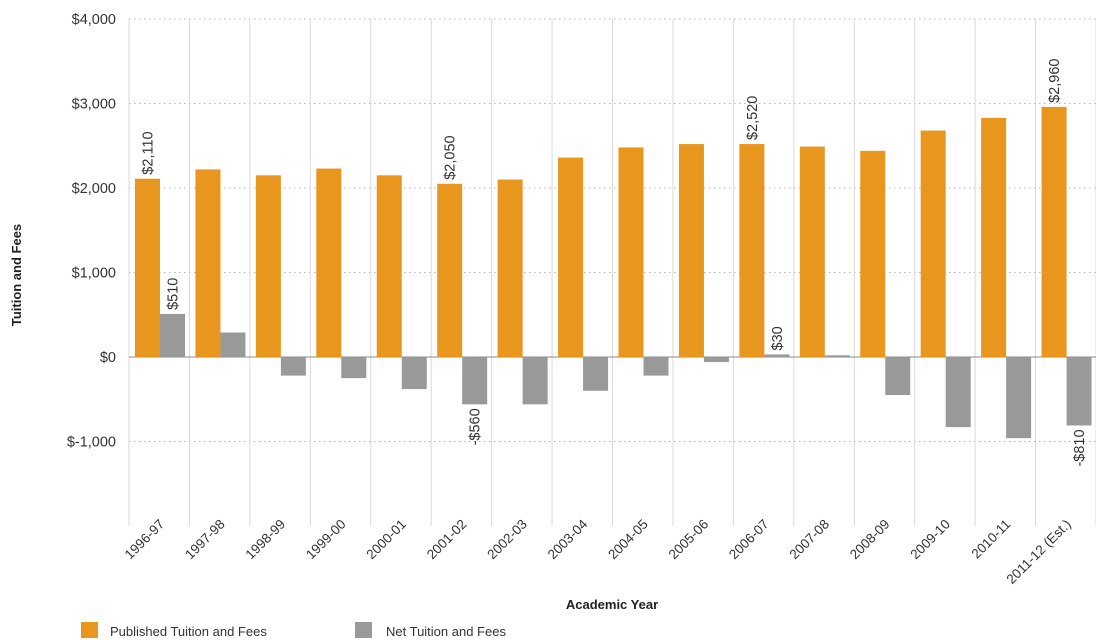 The height and width of the screenshot is (640, 1096). What do you see at coordinates (778, 338) in the screenshot?
I see `net-data-label: $30` at bounding box center [778, 338].